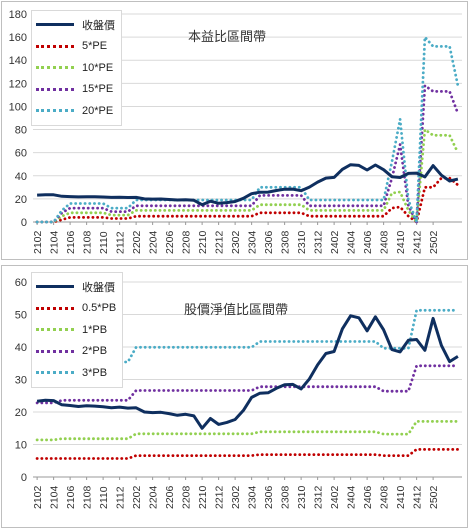 The width and height of the screenshot is (471, 530). What do you see at coordinates (187, 242) in the screenshot?
I see `pe-x-tick-label: 2208` at bounding box center [187, 242].